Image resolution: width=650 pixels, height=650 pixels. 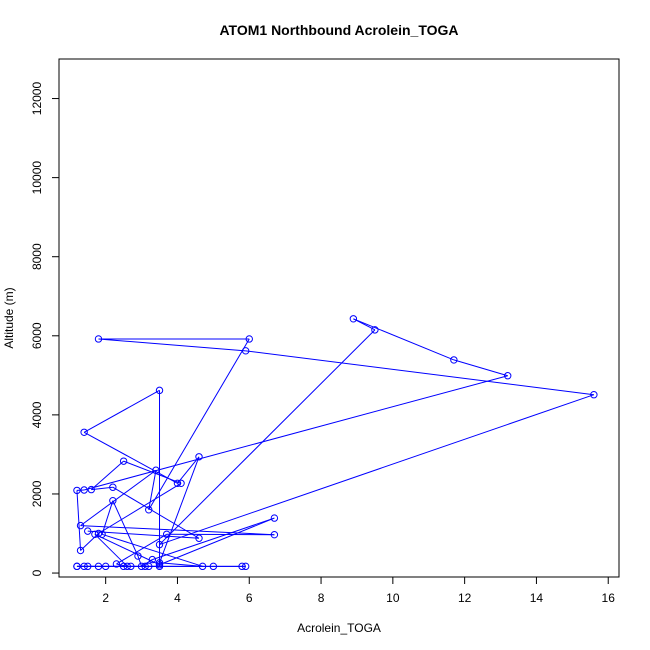 What do you see at coordinates (339, 628) in the screenshot?
I see `x-axis-label: Acrolein_TOGA` at bounding box center [339, 628].